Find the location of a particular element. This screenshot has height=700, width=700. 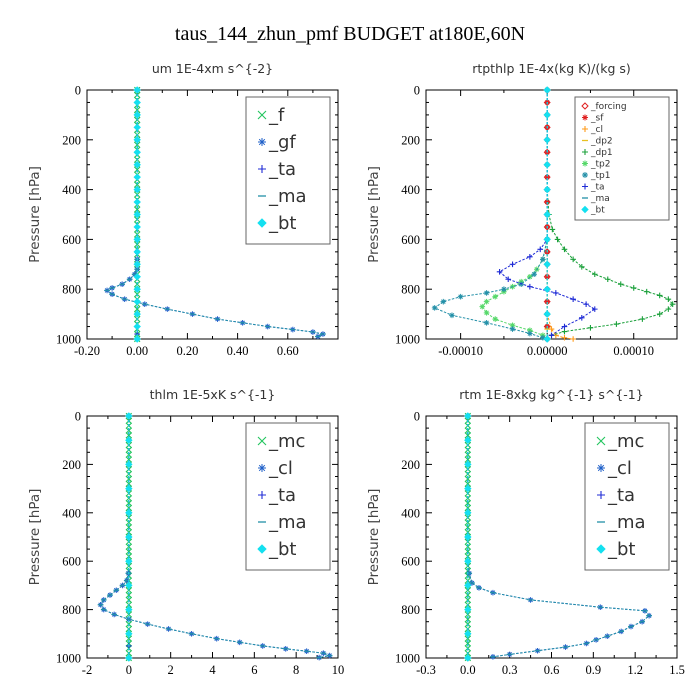

legend-label: _gf is located at coordinates (282, 142).